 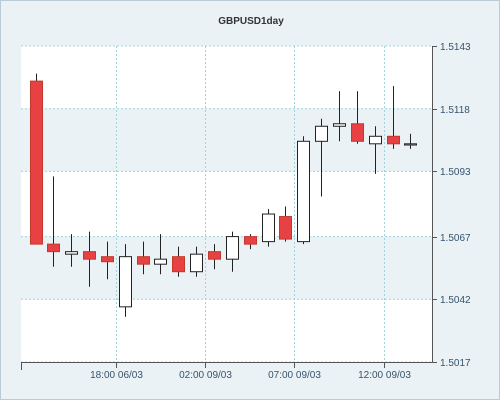 I want to click on y-tick-label: 1.5093, so click(x=455, y=172).